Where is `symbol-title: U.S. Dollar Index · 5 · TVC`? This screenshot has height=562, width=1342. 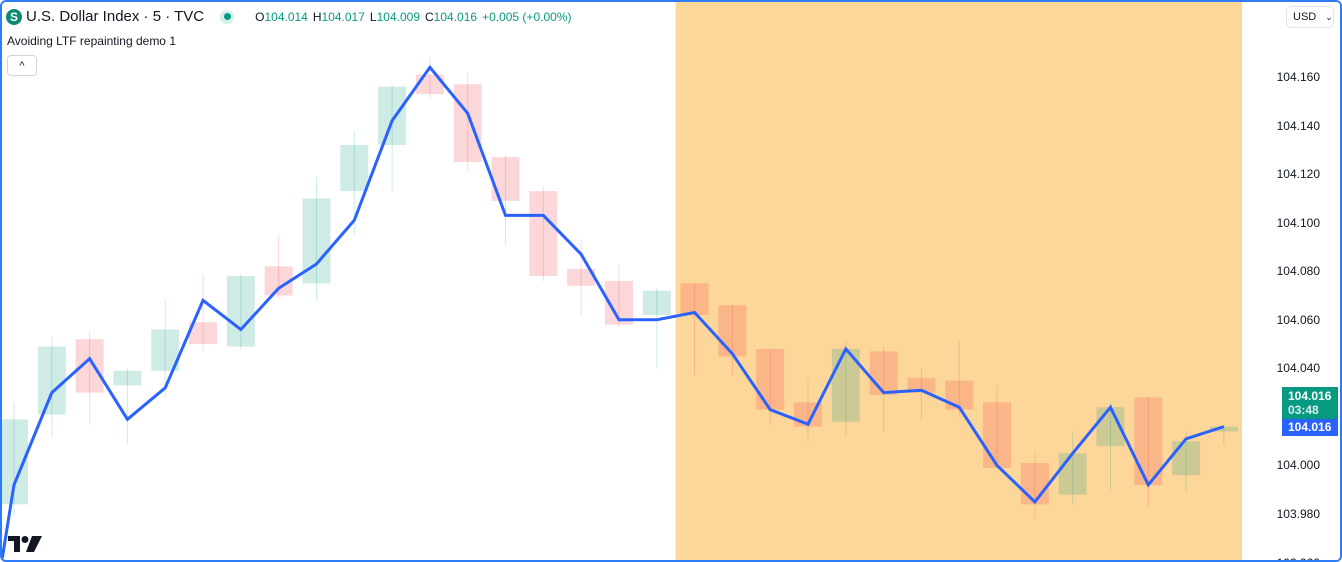 symbol-title: U.S. Dollar Index · 5 · TVC is located at coordinates (115, 16).